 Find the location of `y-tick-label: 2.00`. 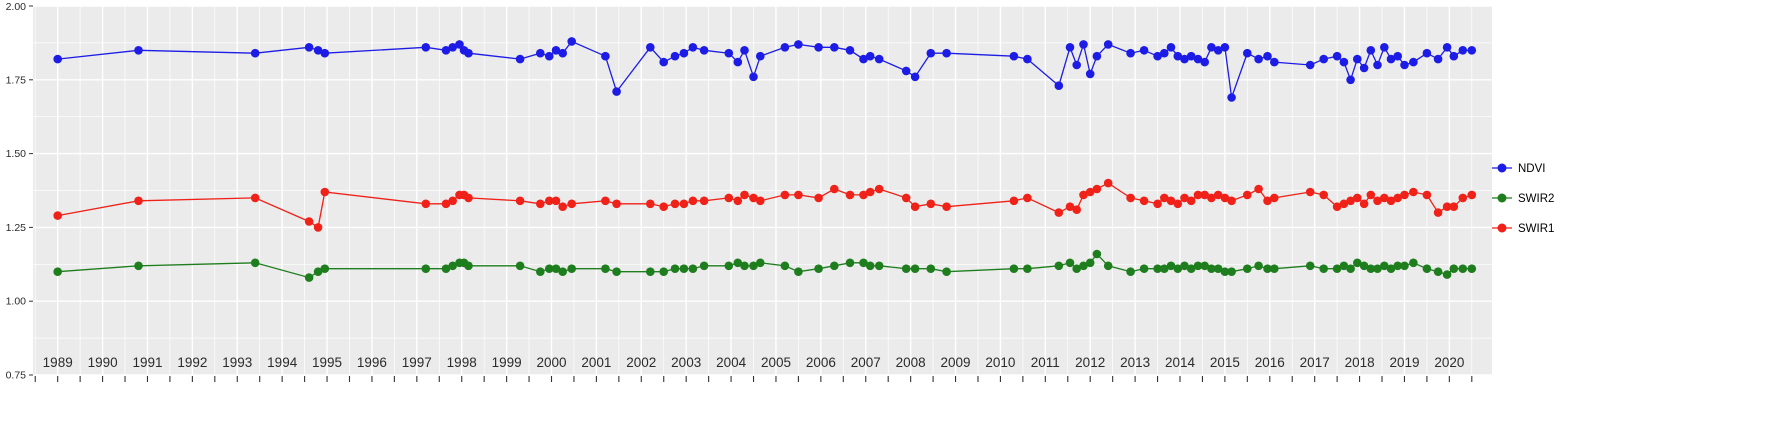

y-tick-label: 2.00 is located at coordinates (16, 7).